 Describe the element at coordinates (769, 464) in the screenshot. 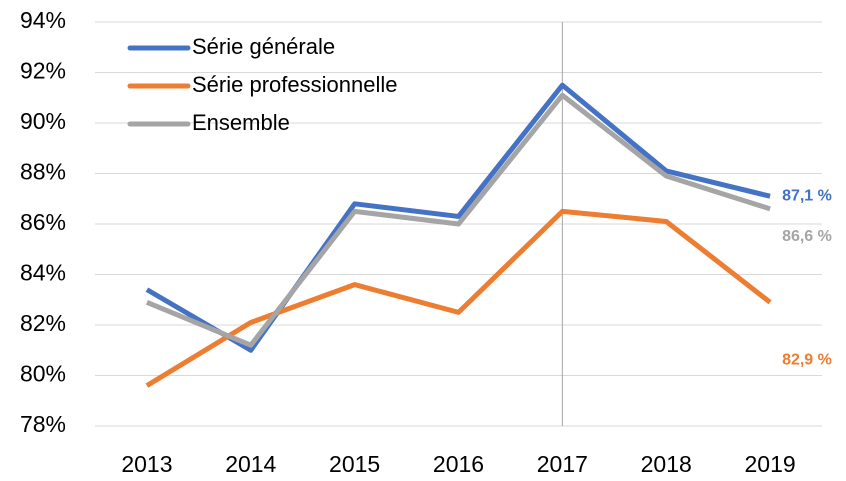

I see `x-tick-label: 2019` at that location.